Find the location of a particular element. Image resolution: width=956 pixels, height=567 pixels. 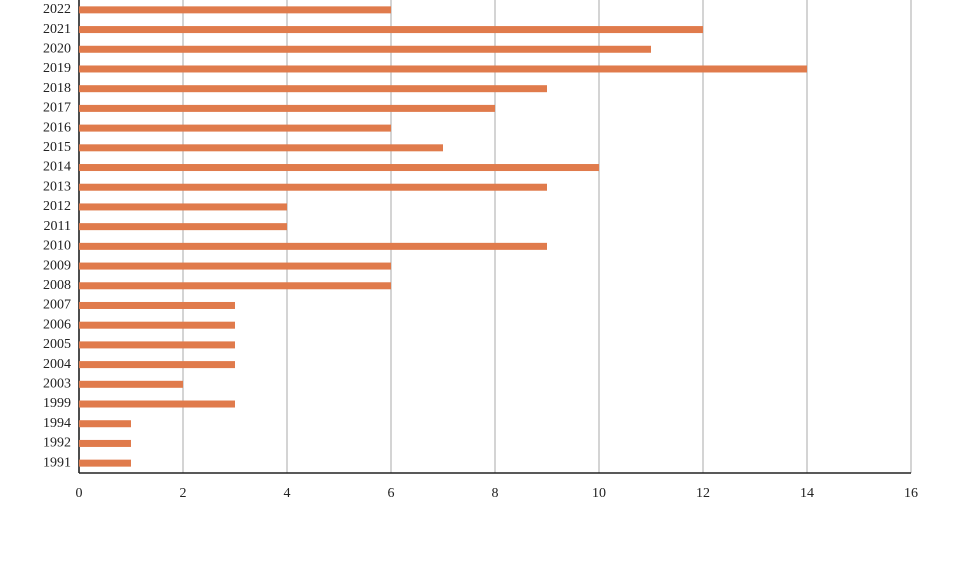

y-tick-label: 2015 is located at coordinates (57, 147).